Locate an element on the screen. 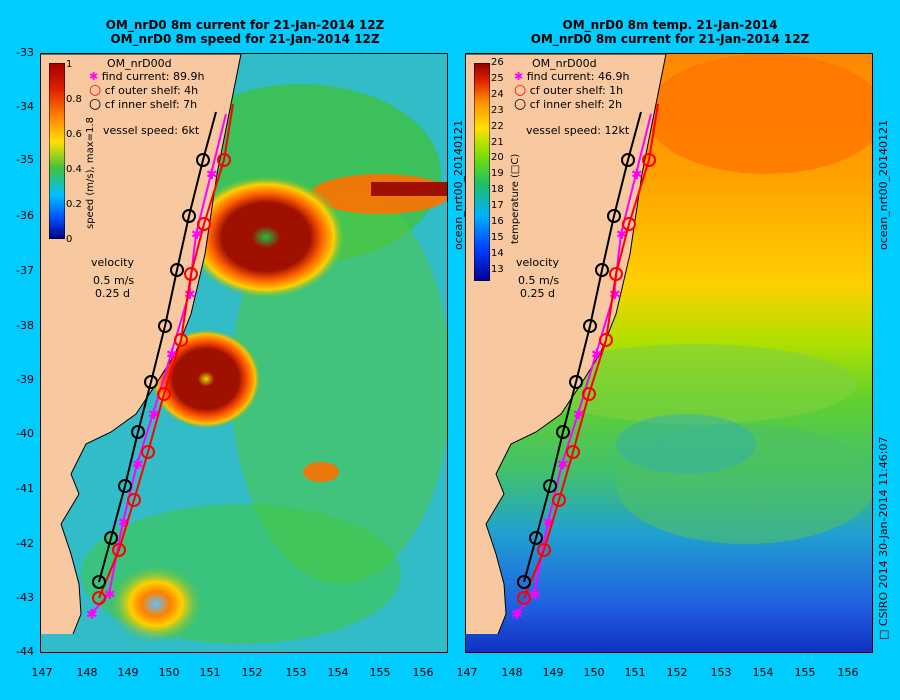 This screenshot has width=900, height=700. outer-shelf-route-line is located at coordinates (591, 351).